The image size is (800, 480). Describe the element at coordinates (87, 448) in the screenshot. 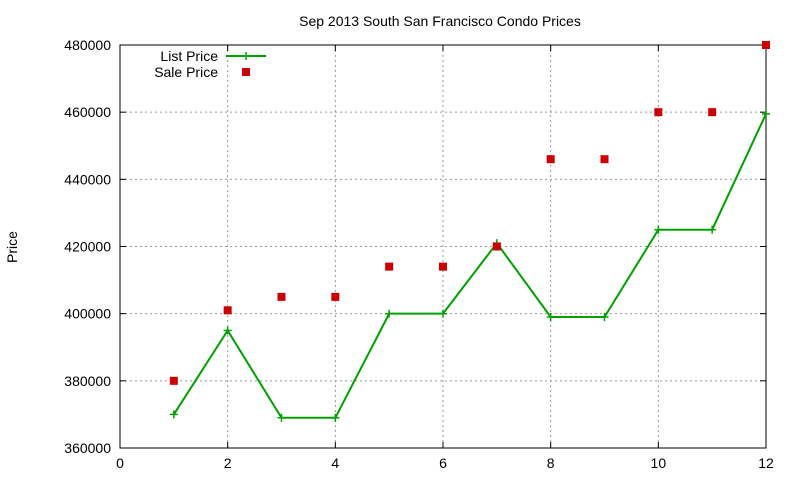

I see `y-tick-label: 360000` at that location.